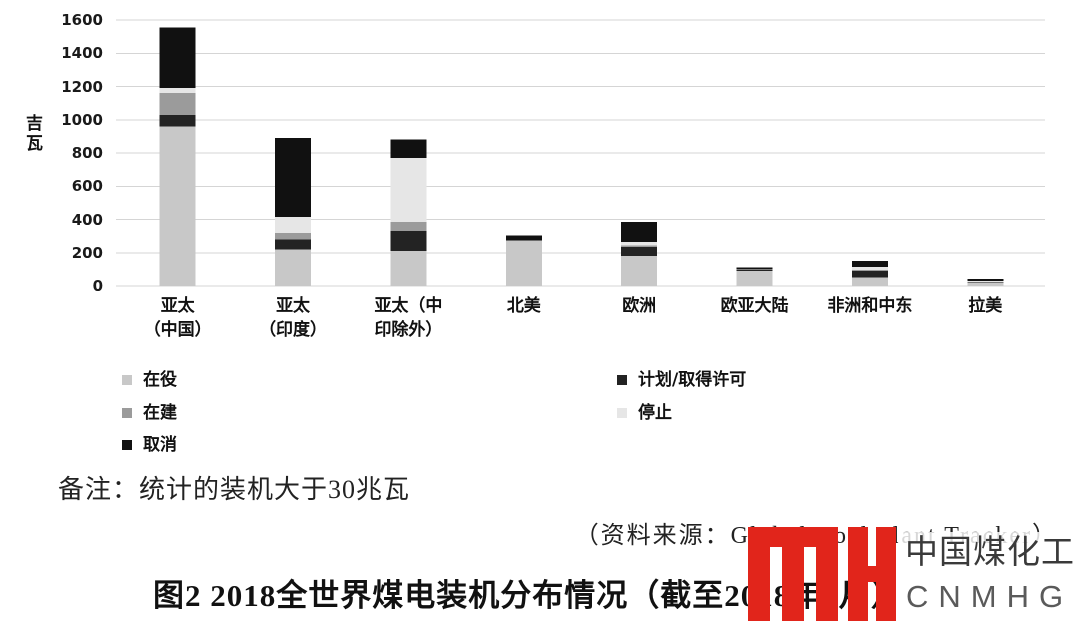 The width and height of the screenshot is (1080, 625). What do you see at coordinates (869, 264) in the screenshot?
I see `bar-segment-africa-middle-east-cancelled` at bounding box center [869, 264].